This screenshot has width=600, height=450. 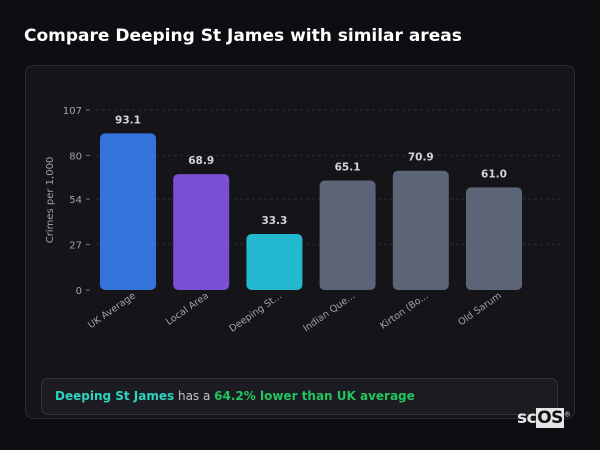 What do you see at coordinates (75, 156) in the screenshot?
I see `y-tick-label: 80` at bounding box center [75, 156].